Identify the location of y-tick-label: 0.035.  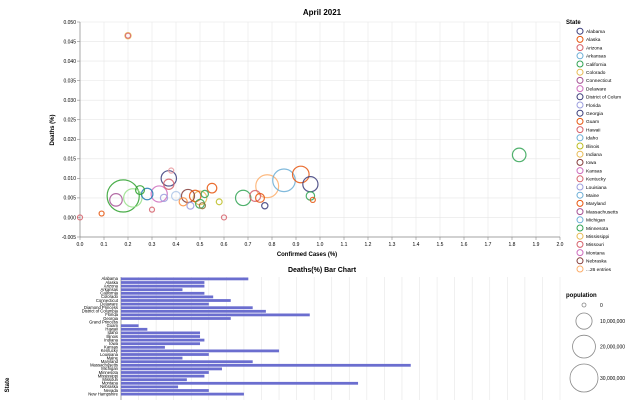
(69, 81).